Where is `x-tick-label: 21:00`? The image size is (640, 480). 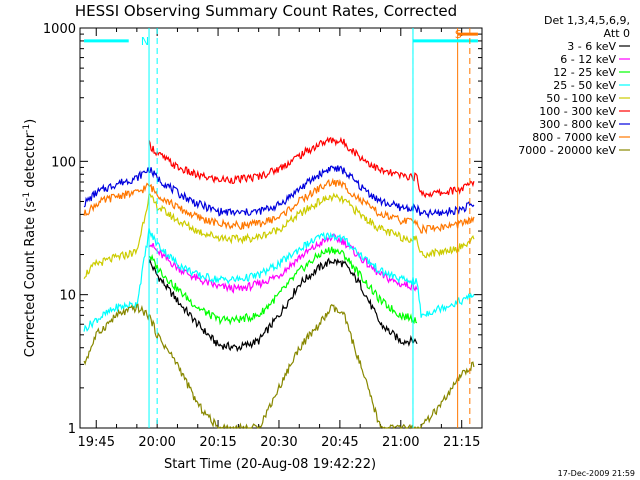
x-tick-label: 21:00 is located at coordinates (400, 442).